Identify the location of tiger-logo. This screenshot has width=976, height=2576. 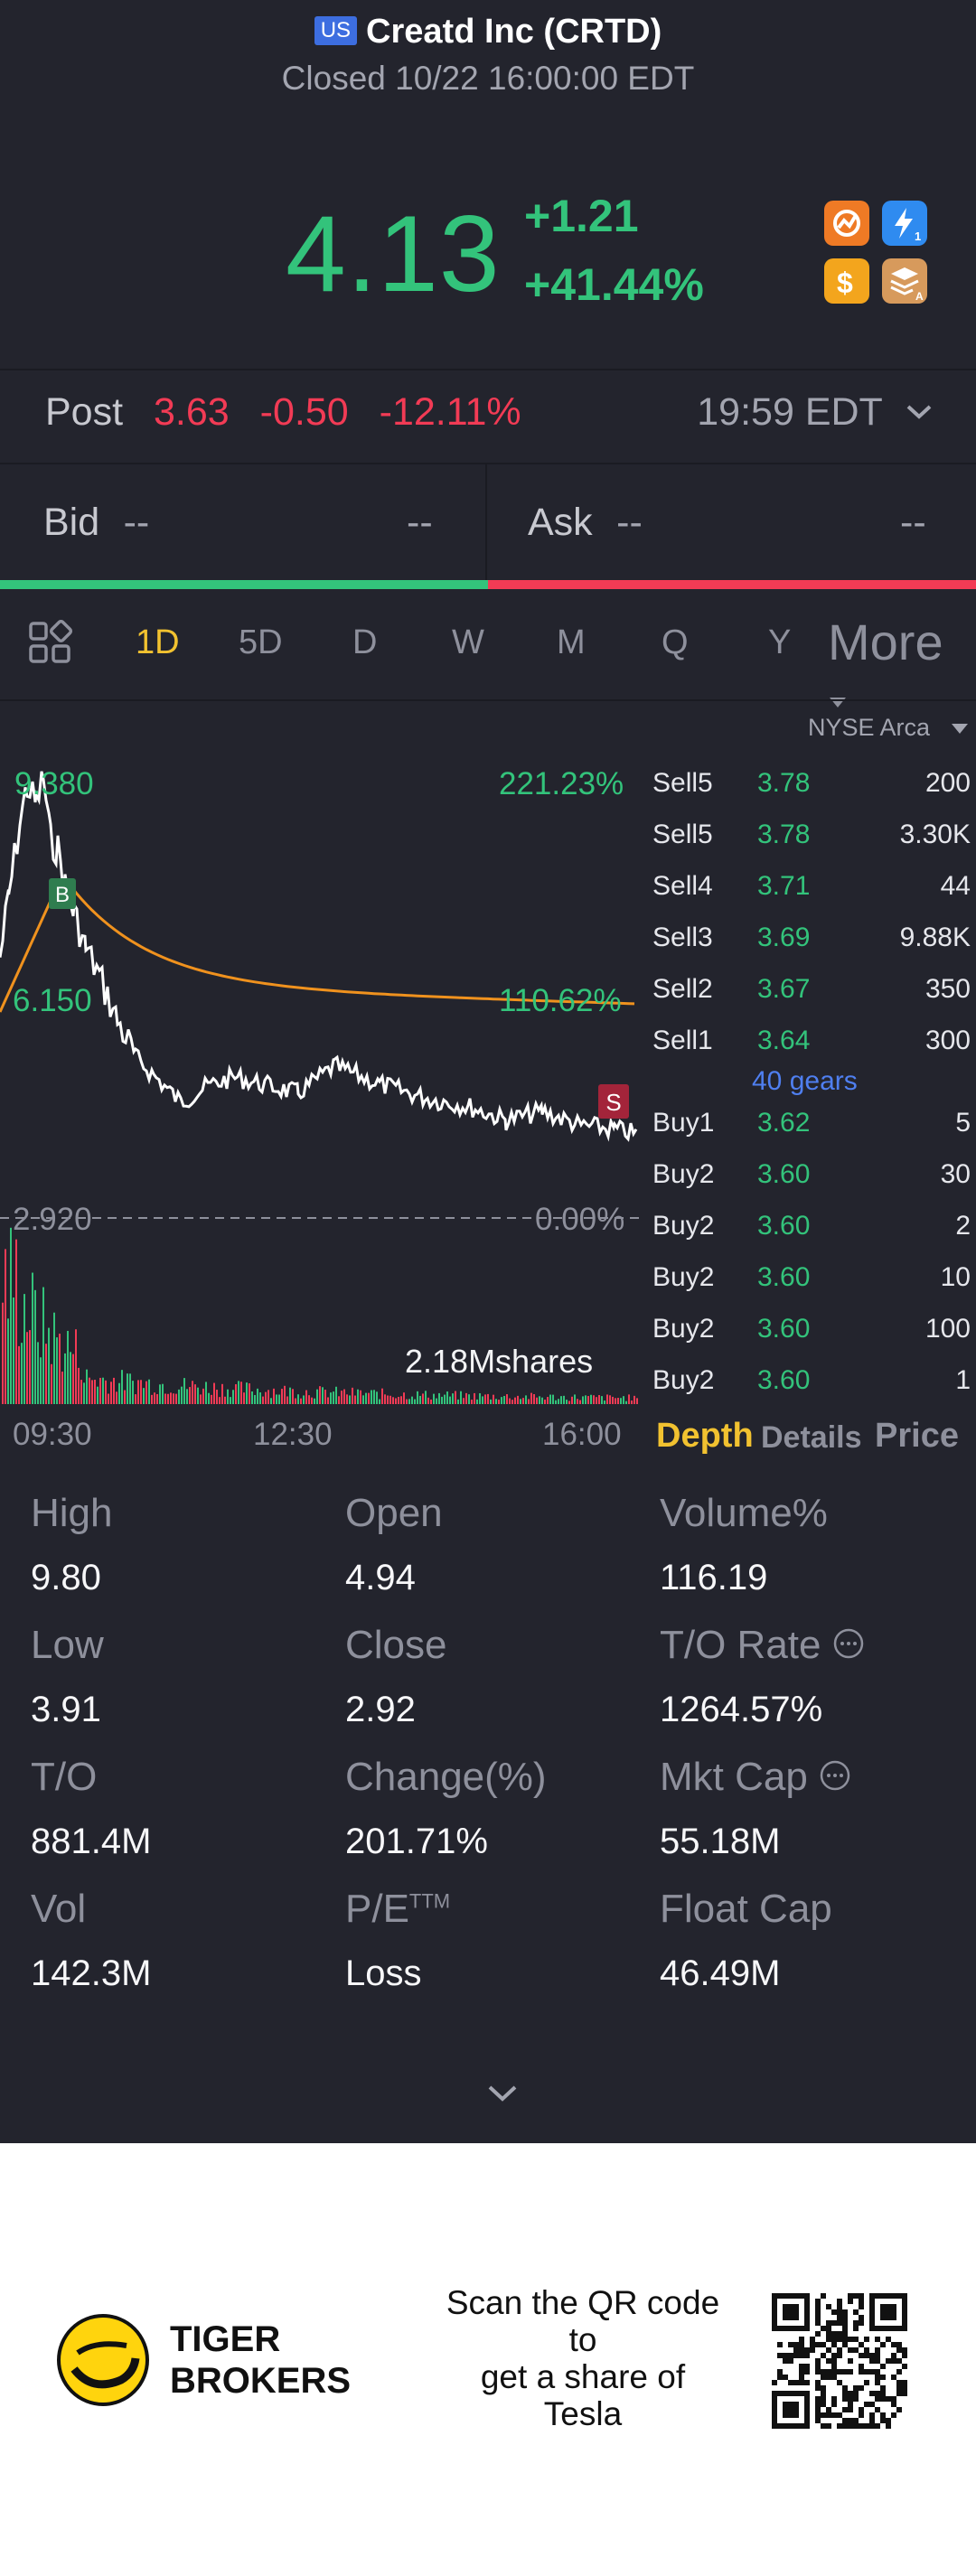
(103, 2360).